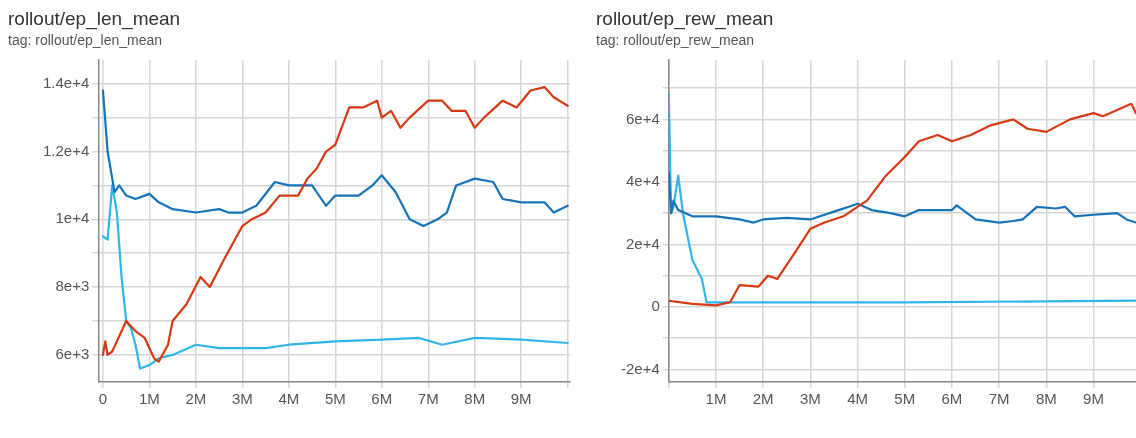 The image size is (1136, 438). Describe the element at coordinates (103, 399) in the screenshot. I see `x-tick-label: 0` at that location.